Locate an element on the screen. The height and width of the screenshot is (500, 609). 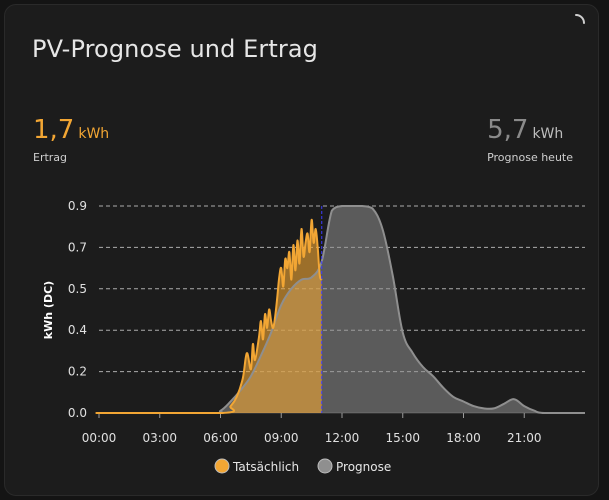
x-tick-label: 00:00 is located at coordinates (99, 438).